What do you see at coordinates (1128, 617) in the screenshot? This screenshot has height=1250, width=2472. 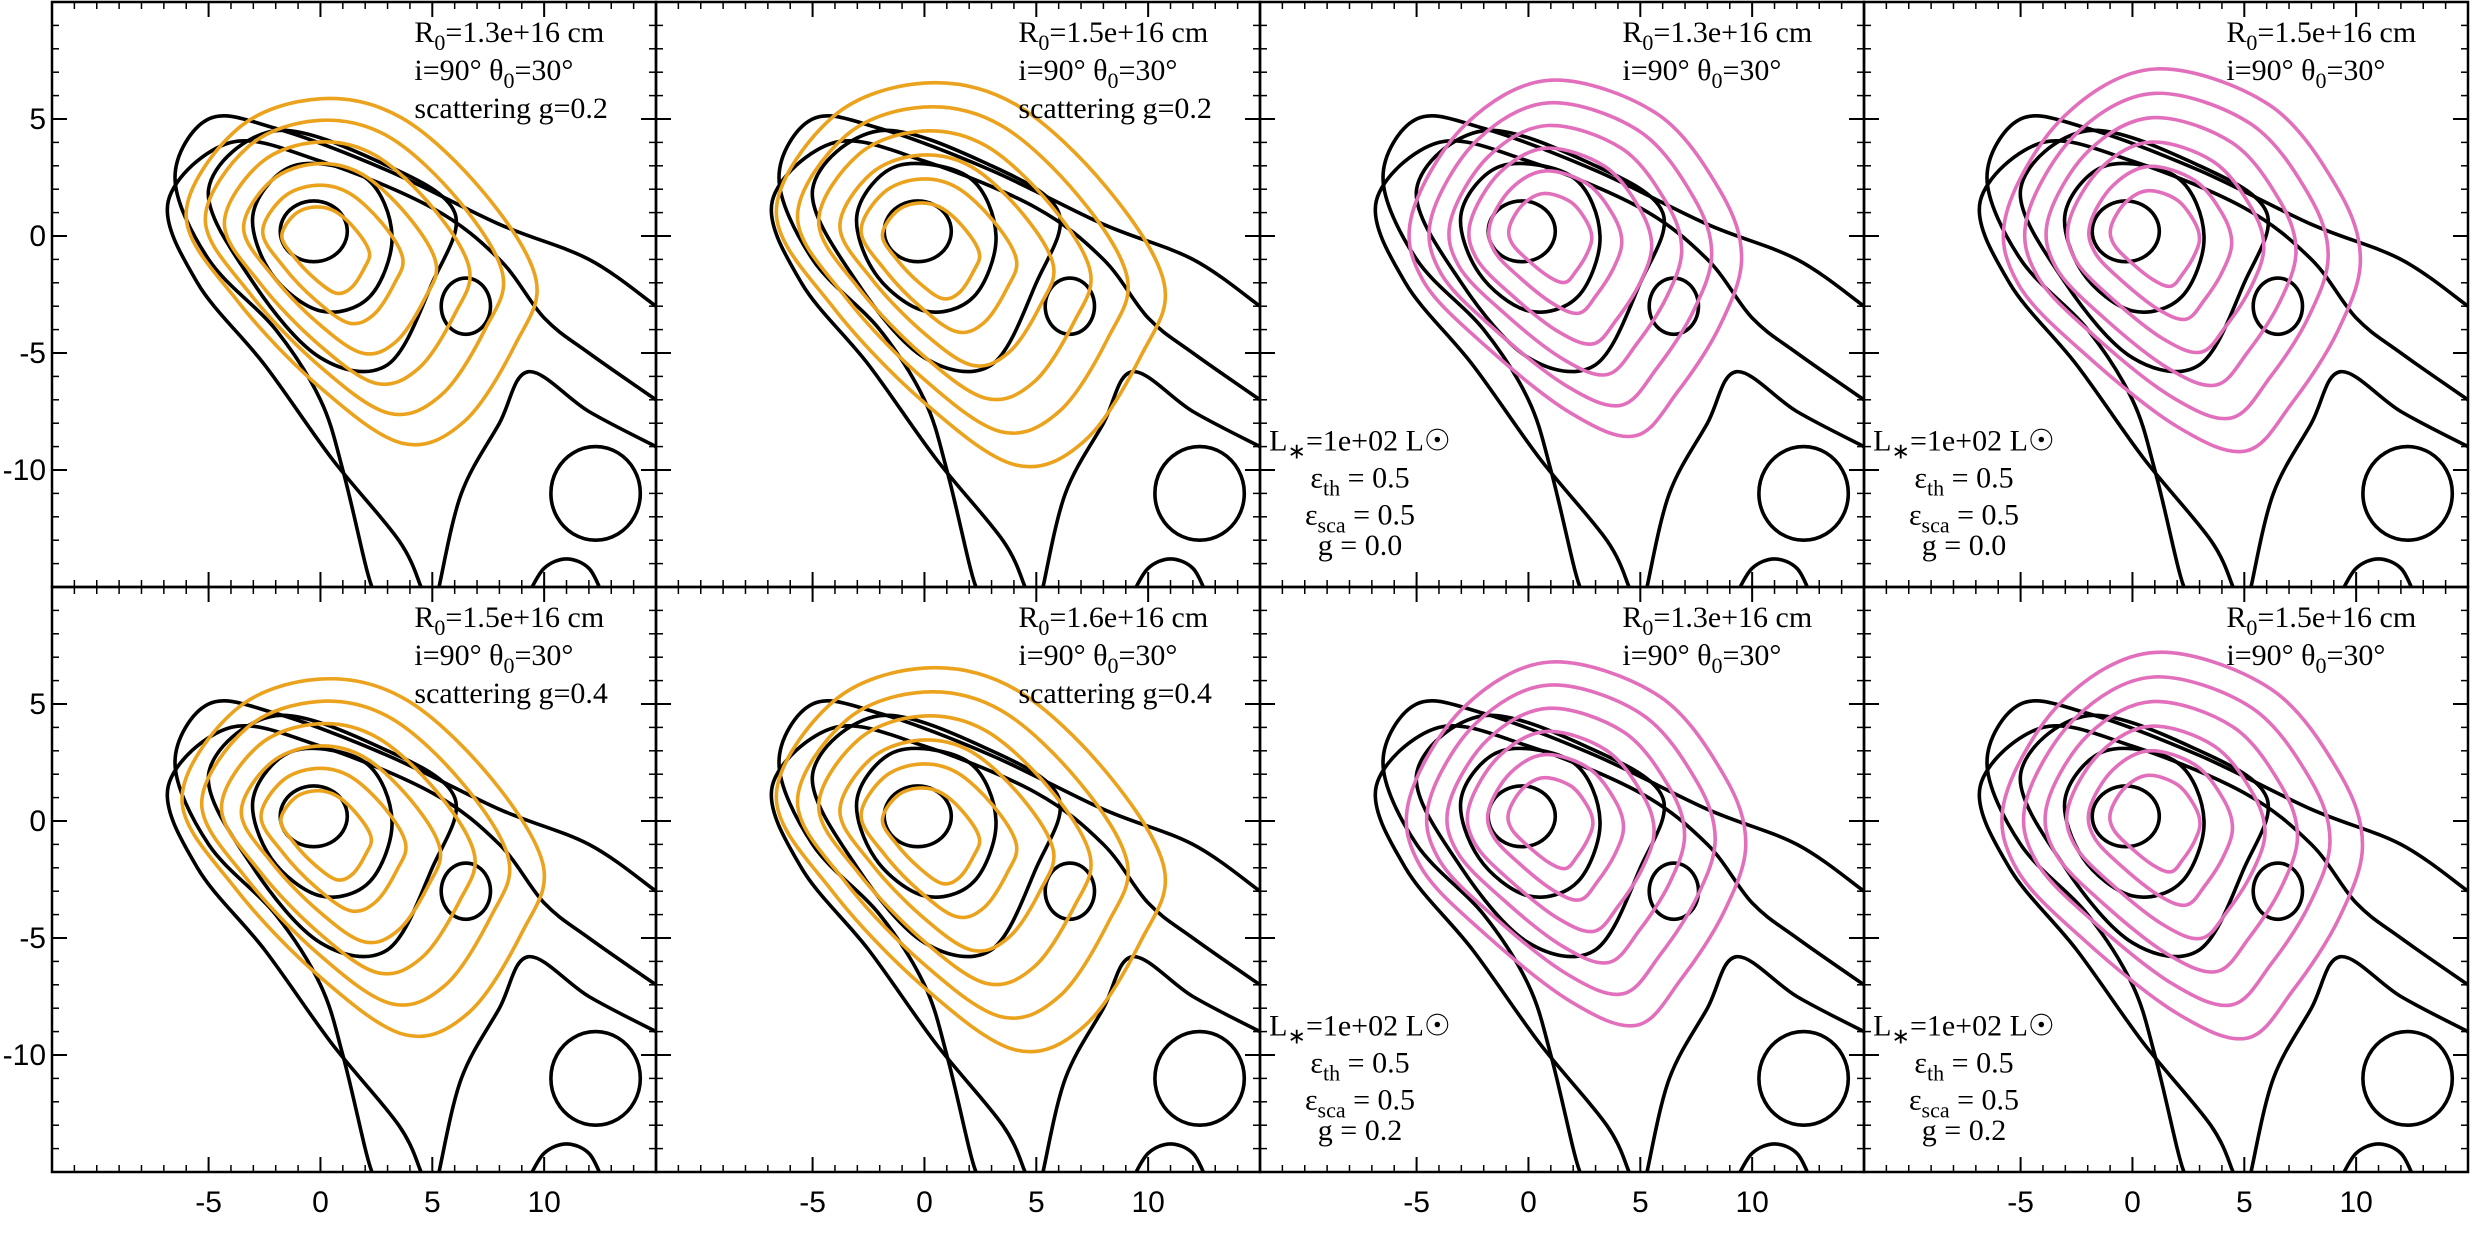 I see `annotation-part: =1.6e+16 cm` at bounding box center [1128, 617].